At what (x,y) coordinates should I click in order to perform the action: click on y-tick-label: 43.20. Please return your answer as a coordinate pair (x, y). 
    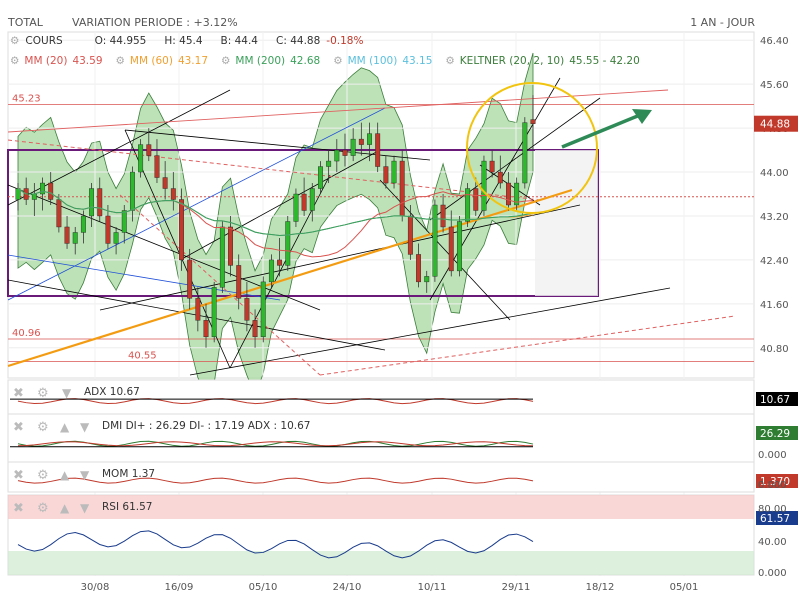
    Looking at the image, I should click on (774, 217).